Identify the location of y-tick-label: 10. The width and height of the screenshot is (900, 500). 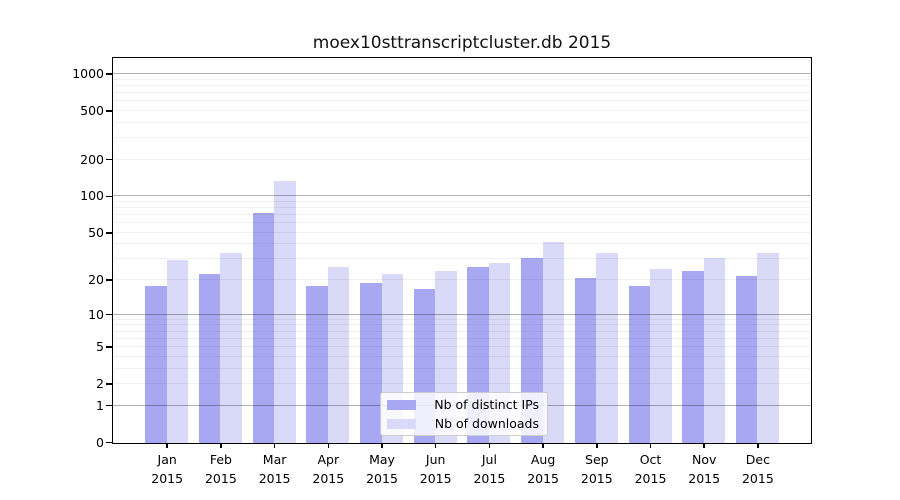
(96, 314).